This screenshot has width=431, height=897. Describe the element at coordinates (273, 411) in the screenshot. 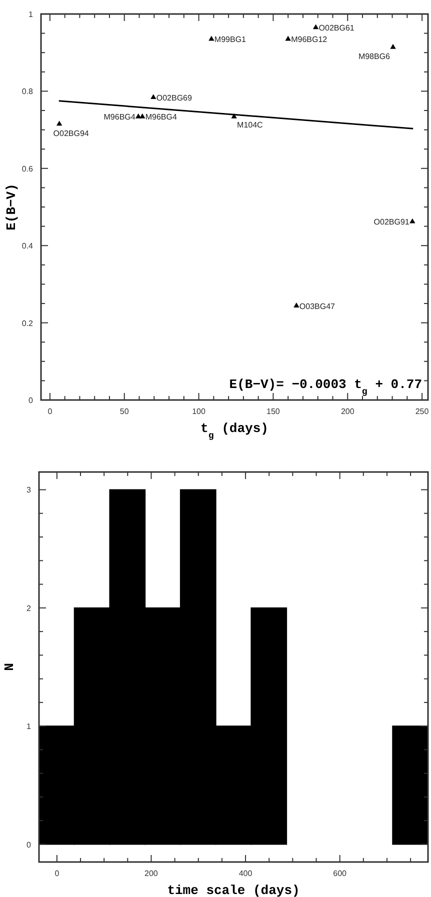

I see `x-tick-label: 150` at that location.